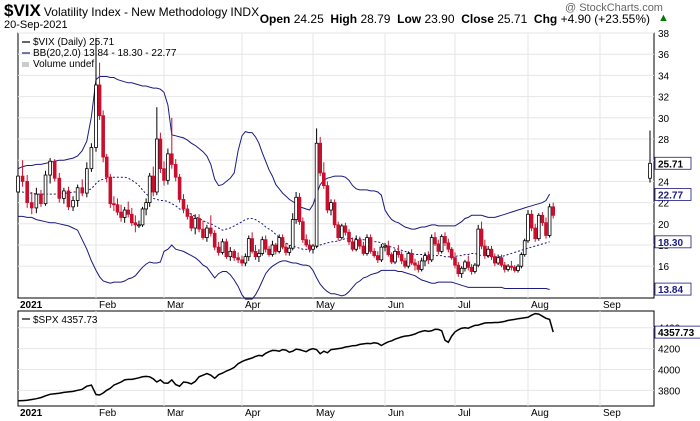 The height and width of the screenshot is (421, 700). I want to click on spx-legend: $SPX 4357.73, so click(60, 320).